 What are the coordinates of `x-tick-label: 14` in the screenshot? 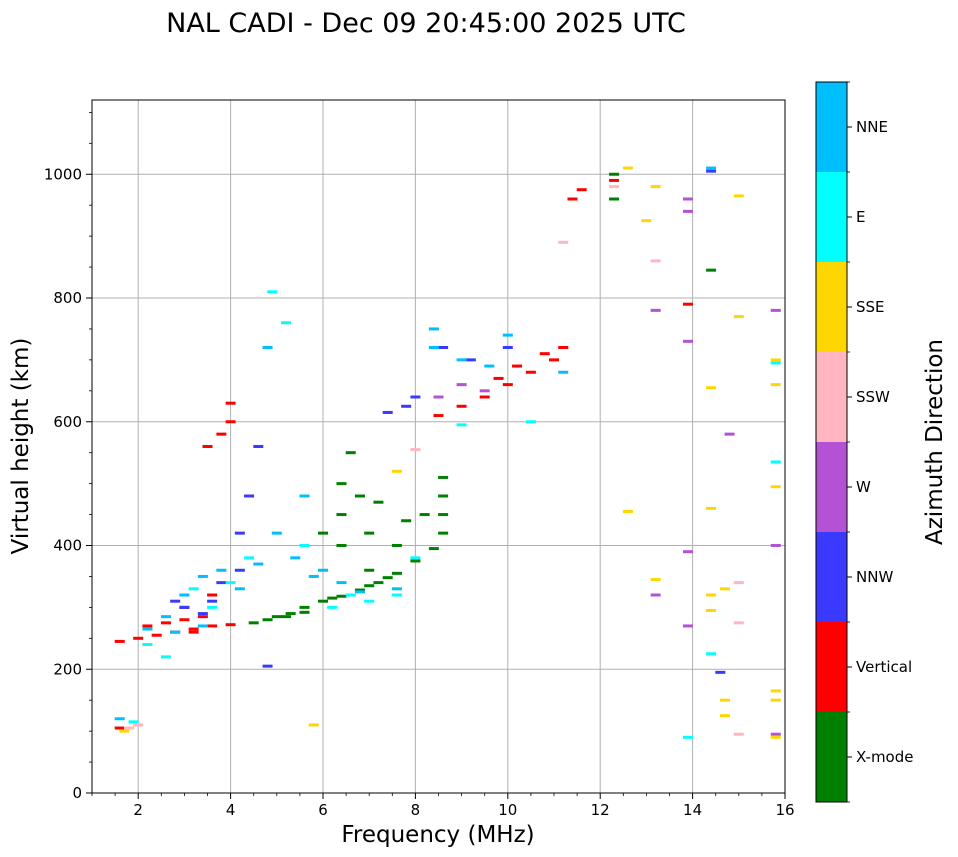 It's located at (692, 810).